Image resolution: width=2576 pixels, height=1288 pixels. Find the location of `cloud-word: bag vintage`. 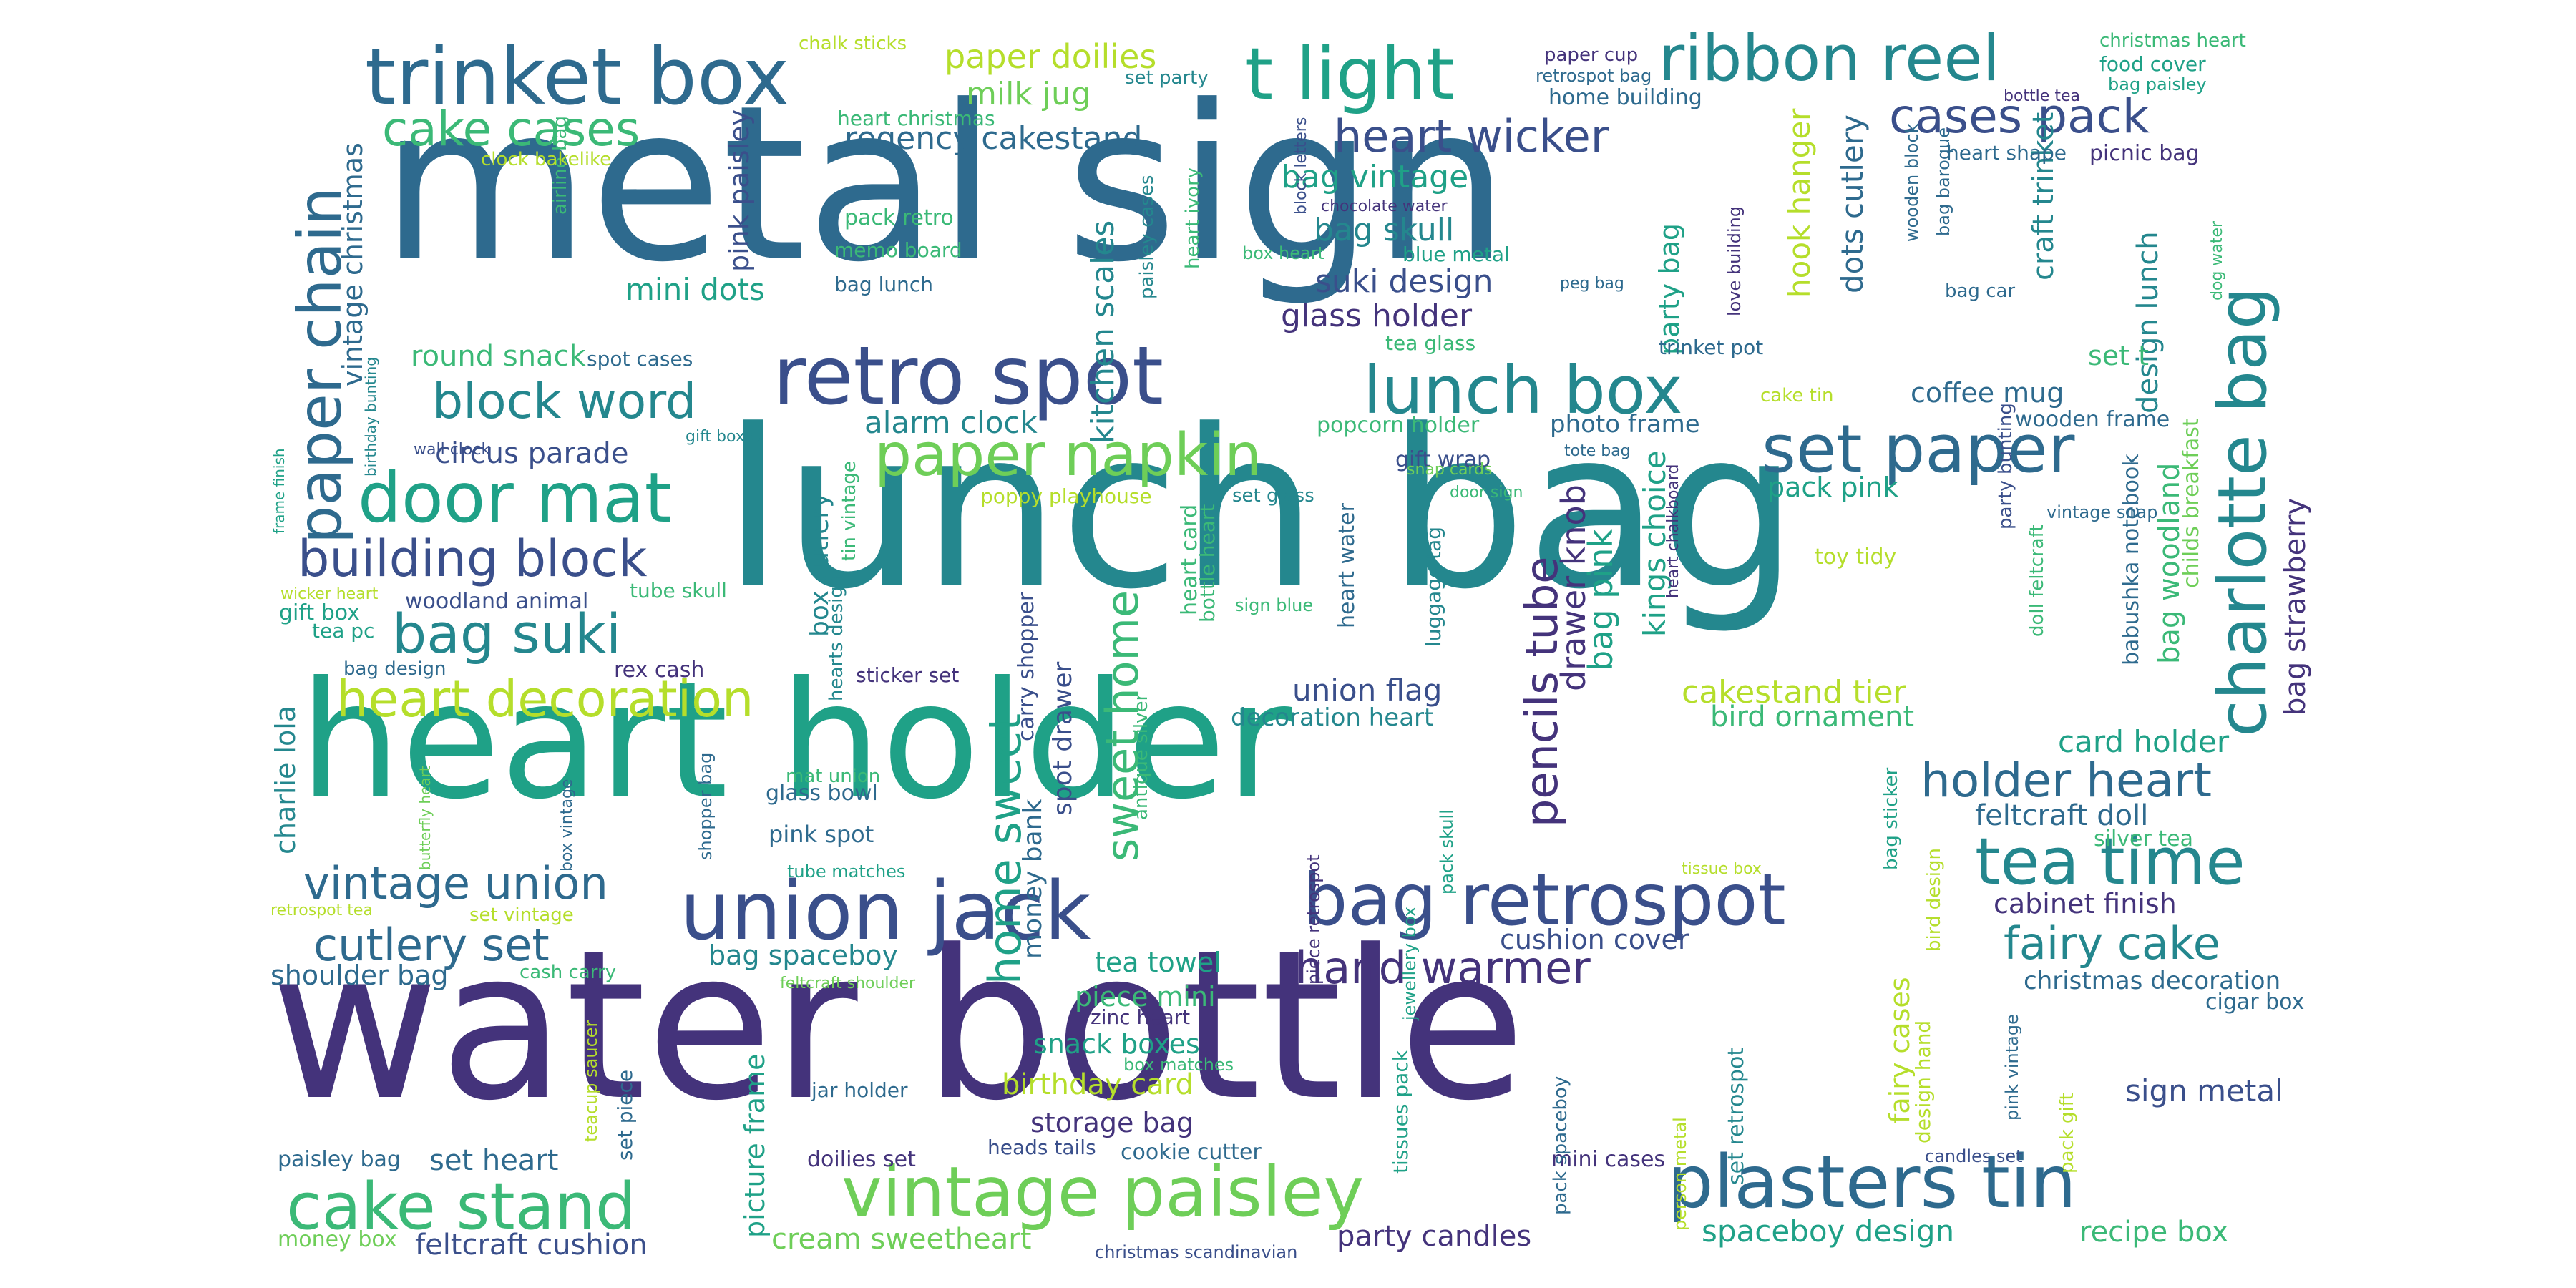

cloud-word: bag vintage is located at coordinates (1375, 177).